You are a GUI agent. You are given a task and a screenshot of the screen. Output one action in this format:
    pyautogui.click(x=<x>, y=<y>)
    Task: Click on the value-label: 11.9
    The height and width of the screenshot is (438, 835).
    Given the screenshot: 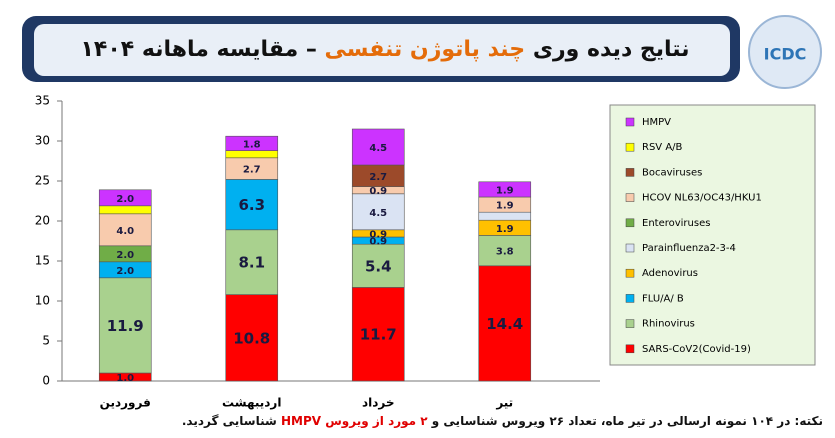 What is the action you would take?
    pyautogui.click(x=125, y=326)
    